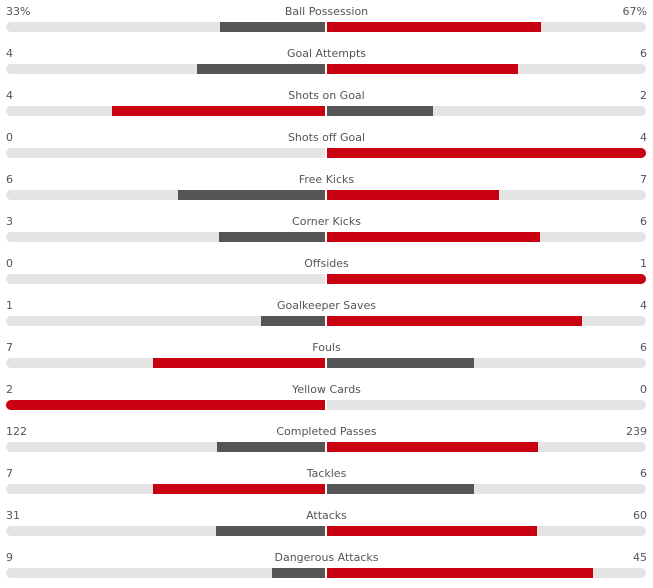 This screenshot has height=588, width=653. What do you see at coordinates (326, 557) in the screenshot?
I see `stat-name: Dangerous Attacks` at bounding box center [326, 557].